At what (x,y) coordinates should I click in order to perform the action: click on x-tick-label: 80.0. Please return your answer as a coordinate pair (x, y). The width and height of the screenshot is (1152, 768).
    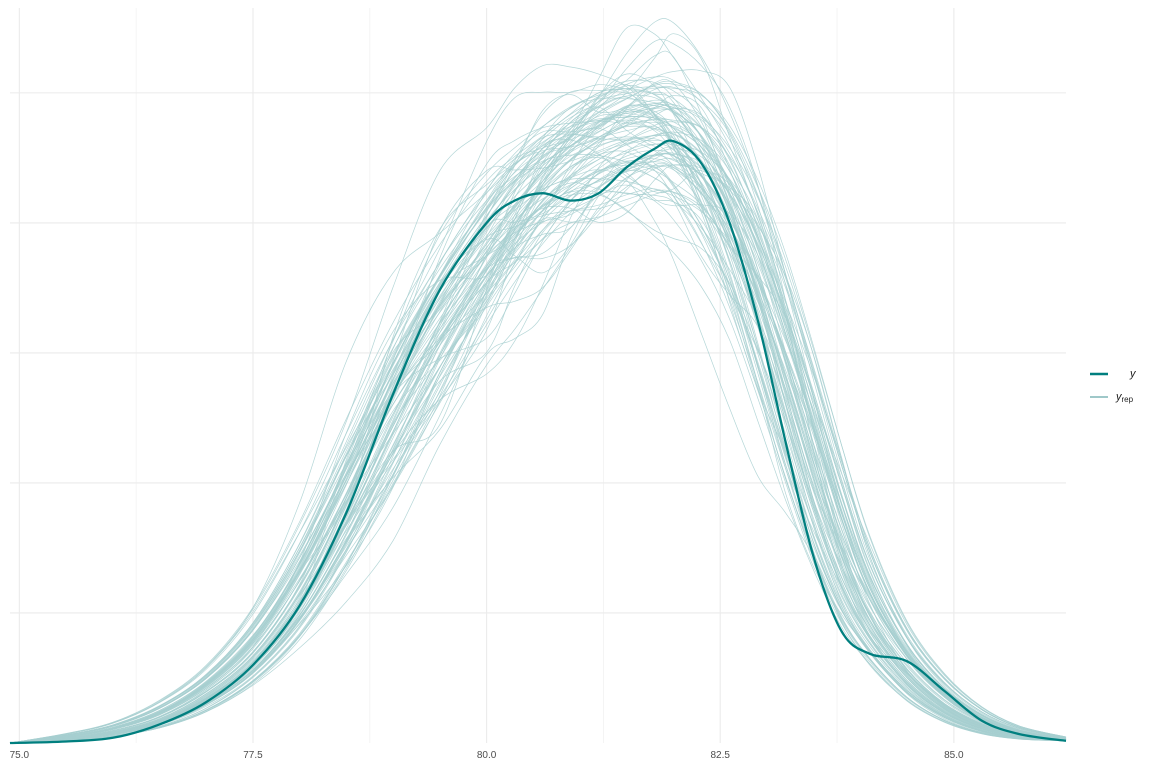
    Looking at the image, I should click on (487, 755).